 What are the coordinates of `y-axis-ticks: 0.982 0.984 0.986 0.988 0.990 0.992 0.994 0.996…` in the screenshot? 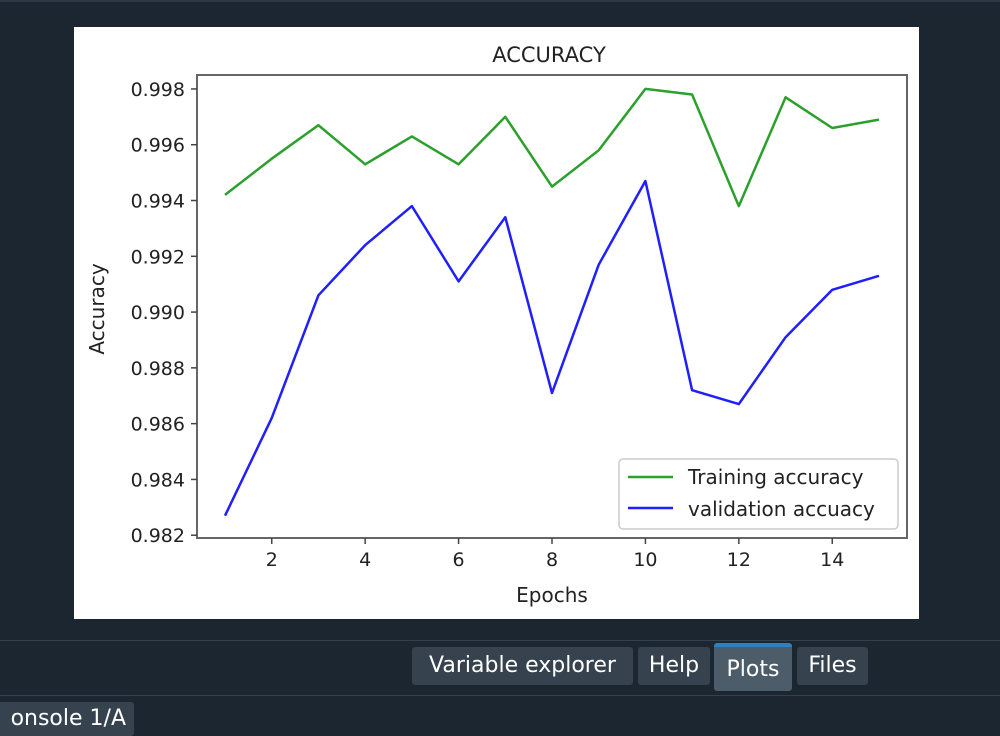 It's located at (164, 313).